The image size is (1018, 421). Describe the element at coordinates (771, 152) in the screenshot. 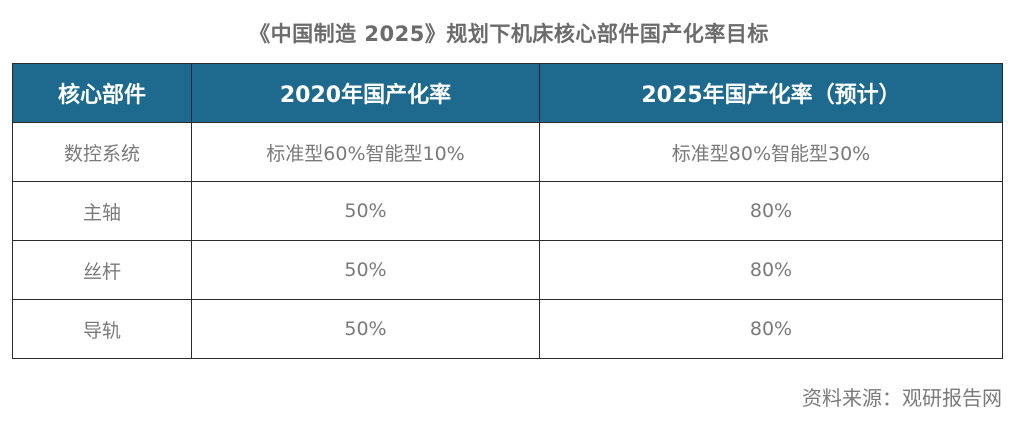

I see `cell-2025-rate: 标准型80%智能型30%` at that location.